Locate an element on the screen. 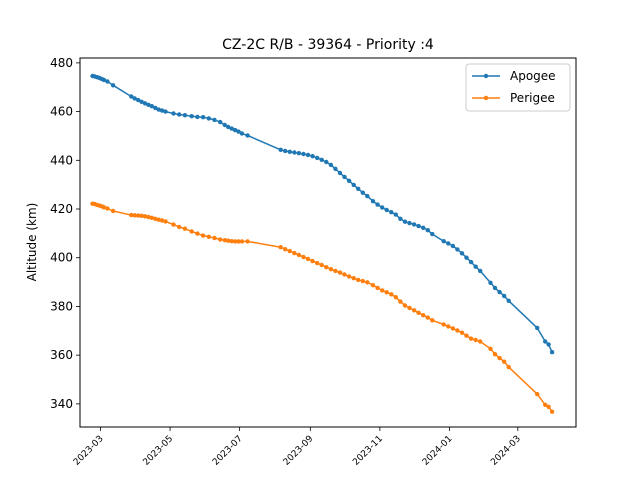  legend-label: Perigee is located at coordinates (532, 98).